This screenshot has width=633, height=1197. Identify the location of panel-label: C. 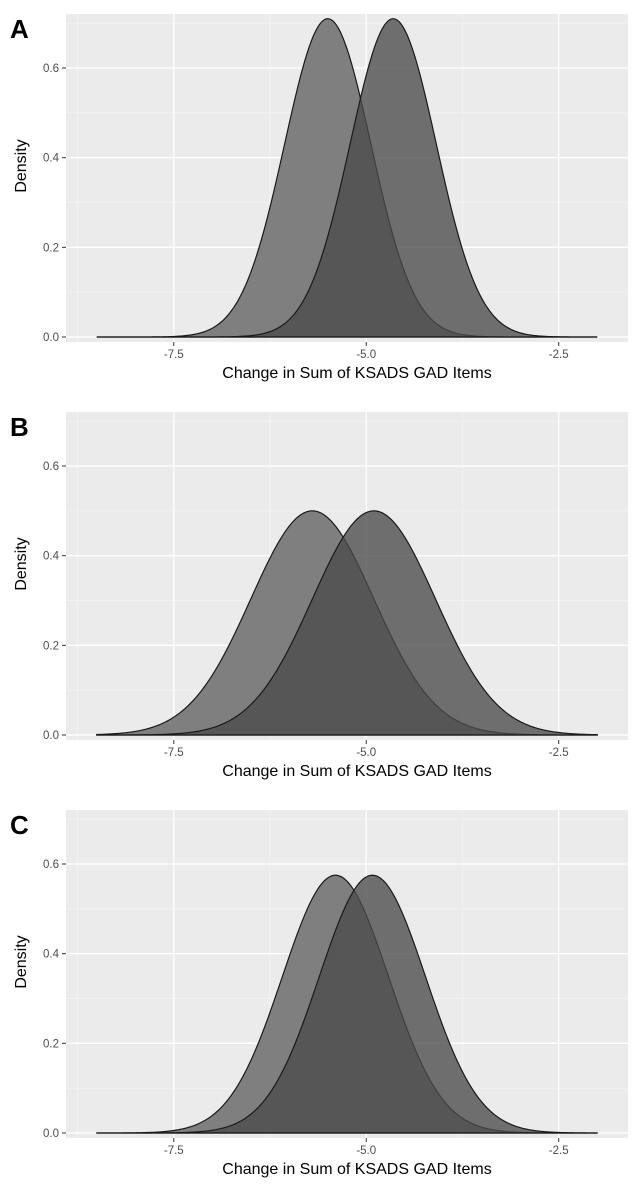
(19, 825).